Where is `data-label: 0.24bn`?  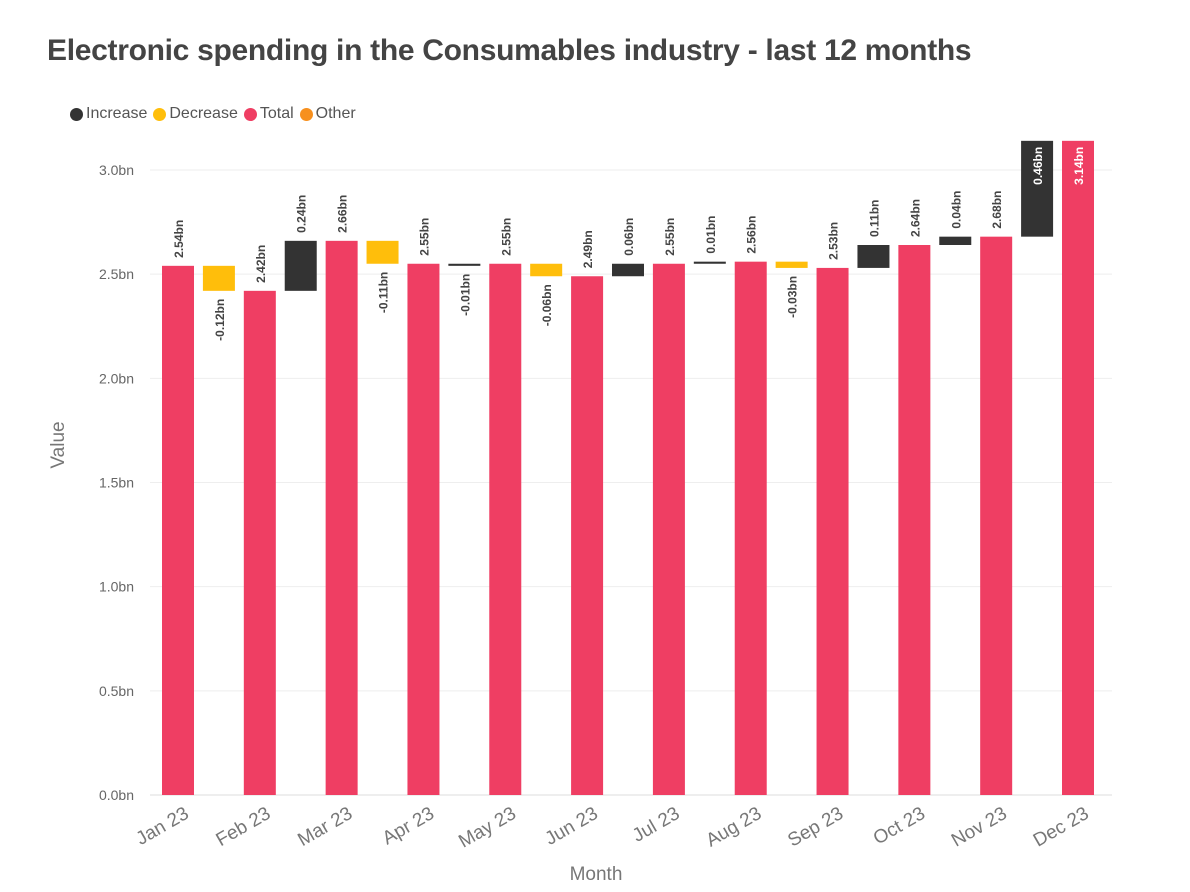
data-label: 0.24bn is located at coordinates (302, 214).